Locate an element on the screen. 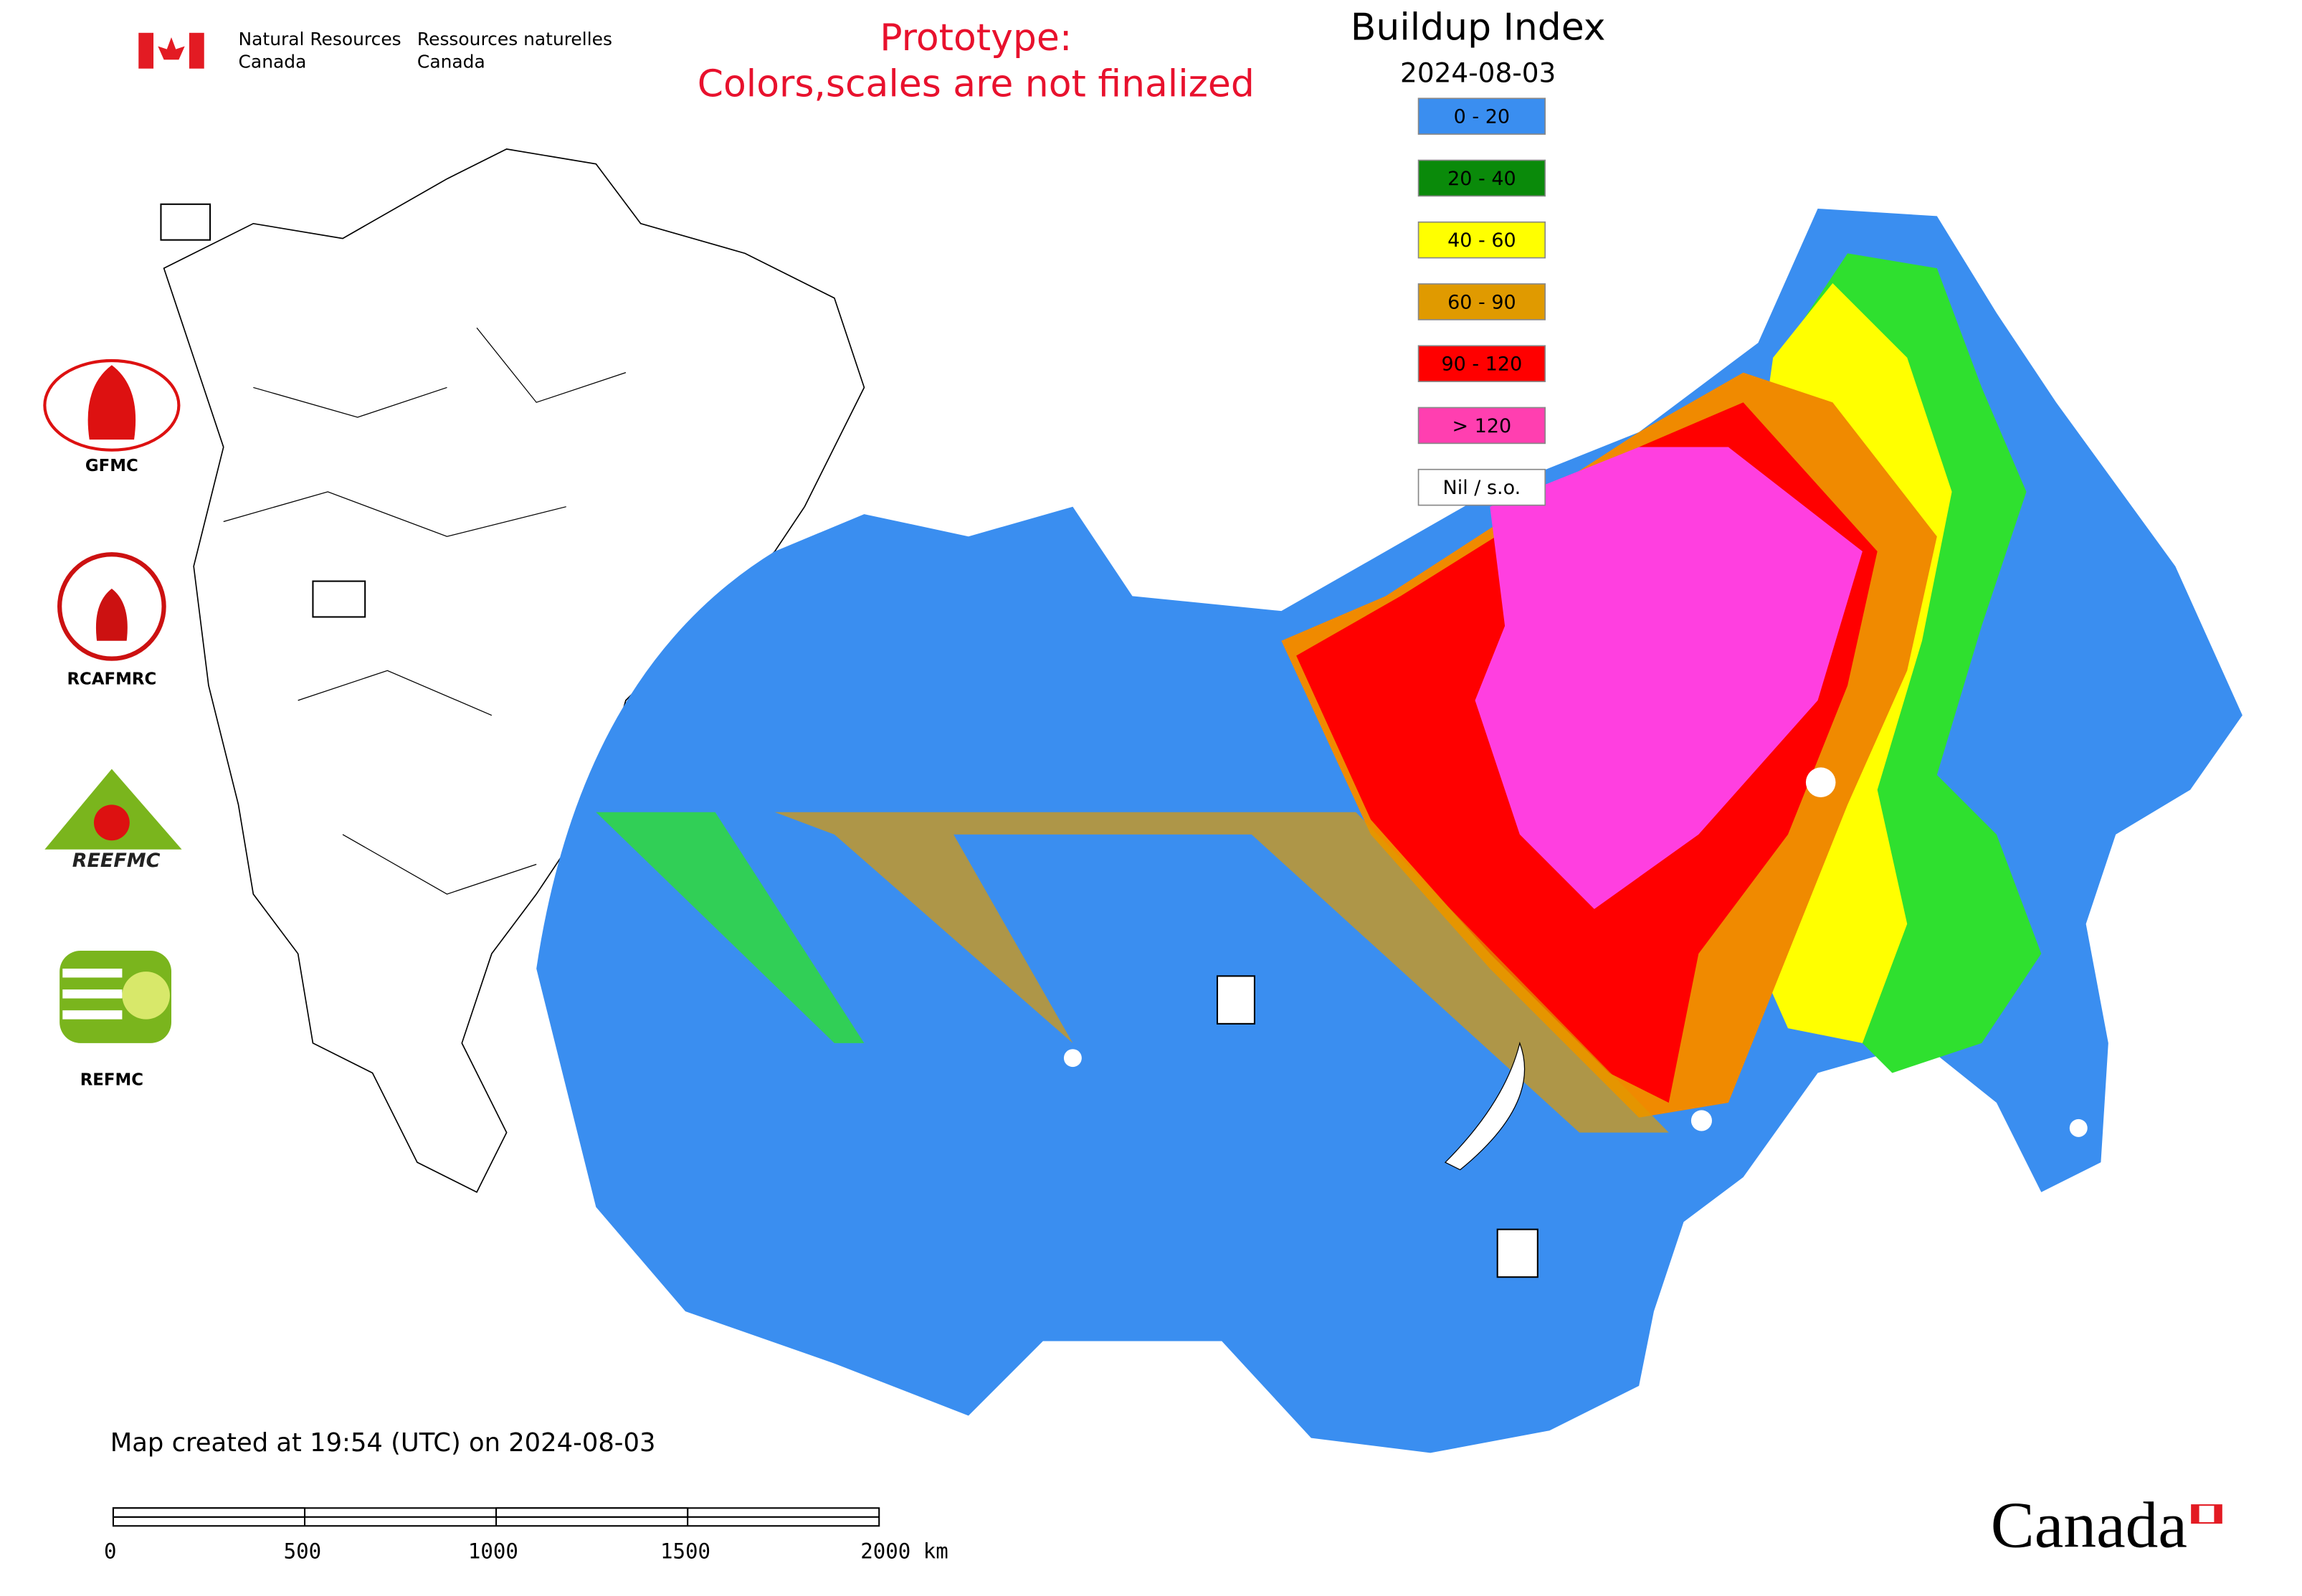 This screenshot has height=1596, width=2302. canada-wordmark: Canada is located at coordinates (2089, 1525).